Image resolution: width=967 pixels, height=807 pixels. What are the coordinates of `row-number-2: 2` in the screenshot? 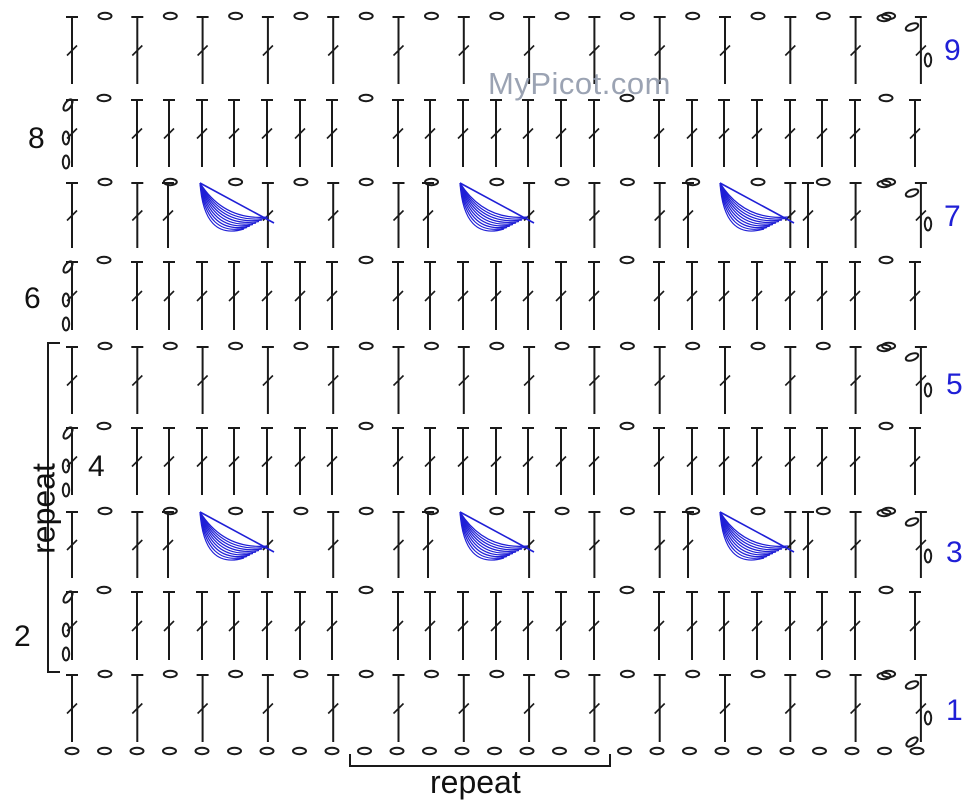 It's located at (22, 636).